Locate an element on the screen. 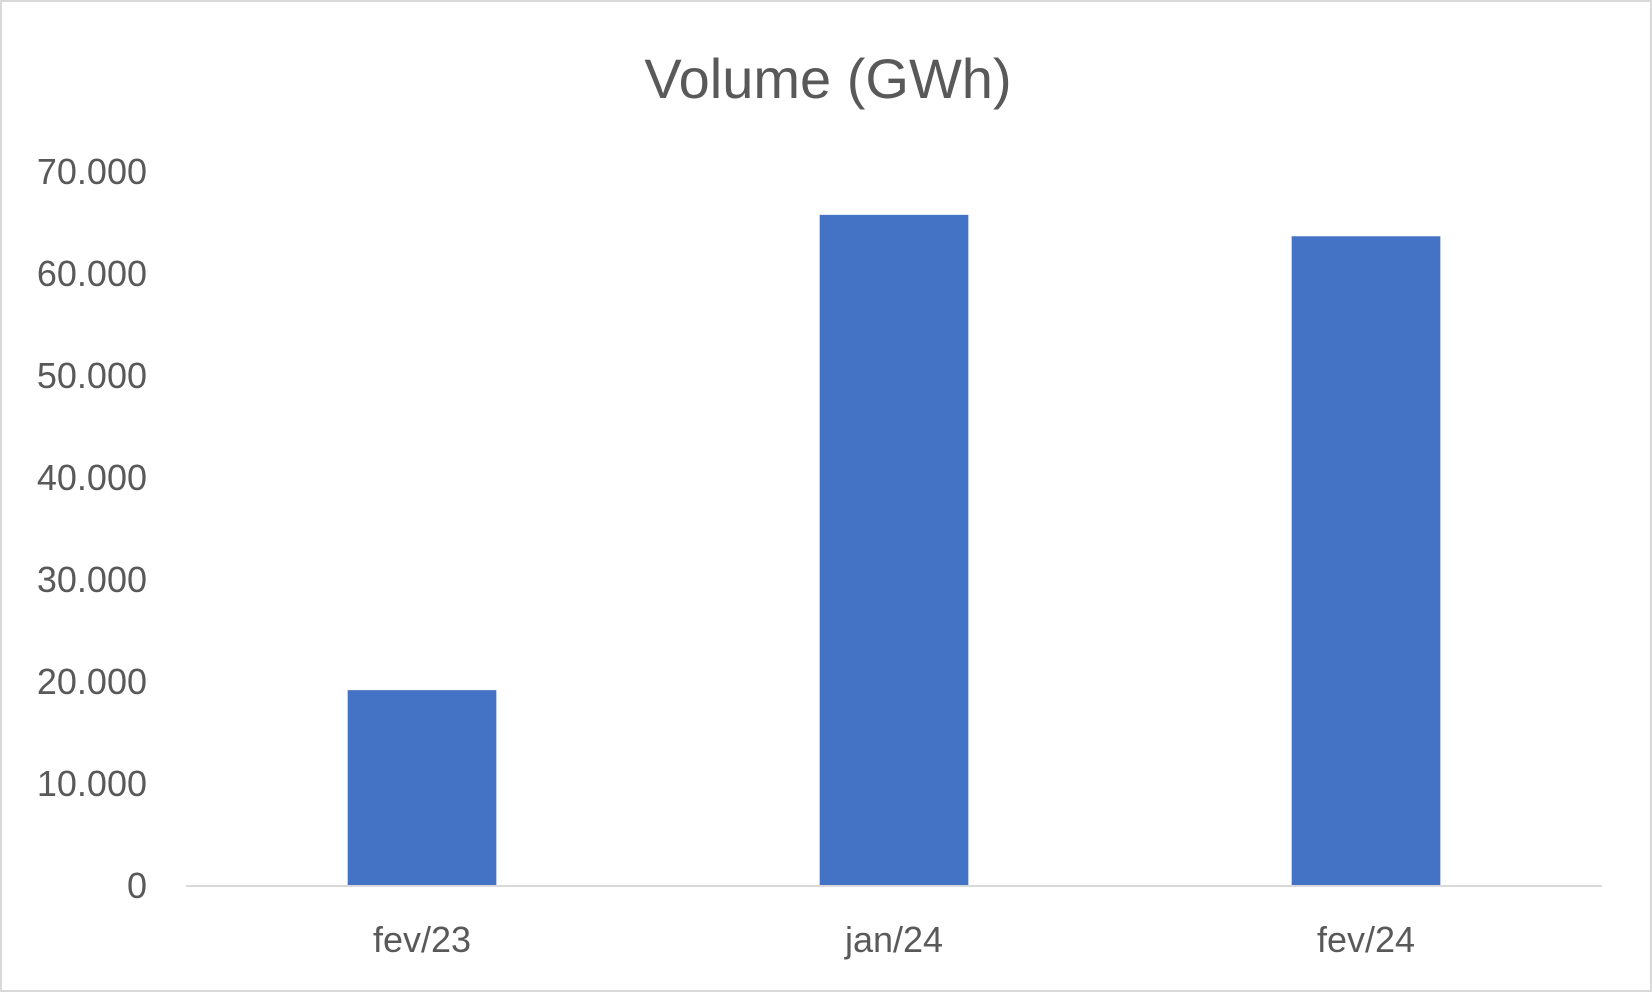 This screenshot has height=994, width=1652. x-tick-label: jan/24 is located at coordinates (893, 939).